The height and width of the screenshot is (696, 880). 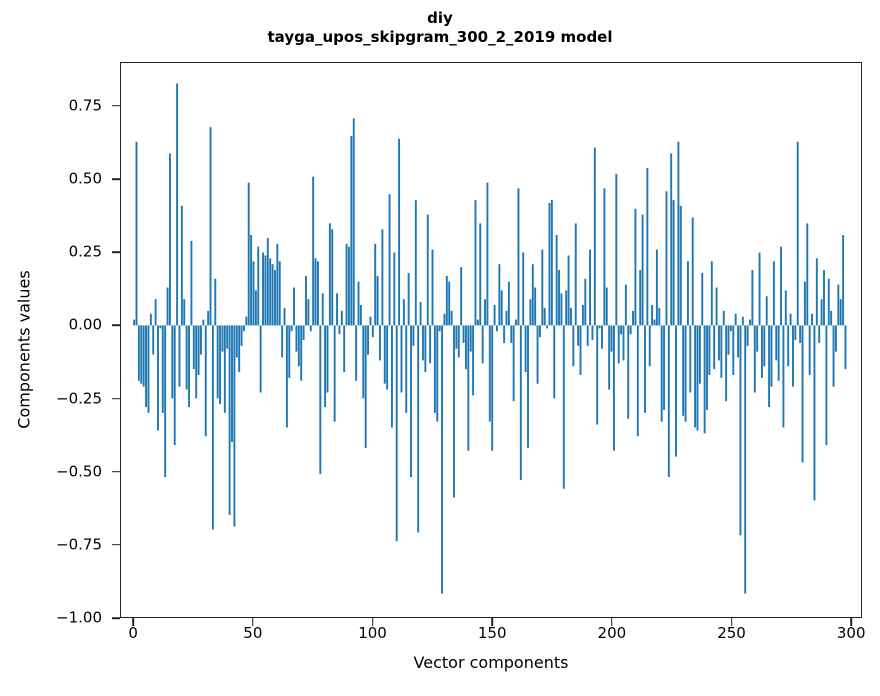 I want to click on y-tick-mark, so click(x=116, y=545).